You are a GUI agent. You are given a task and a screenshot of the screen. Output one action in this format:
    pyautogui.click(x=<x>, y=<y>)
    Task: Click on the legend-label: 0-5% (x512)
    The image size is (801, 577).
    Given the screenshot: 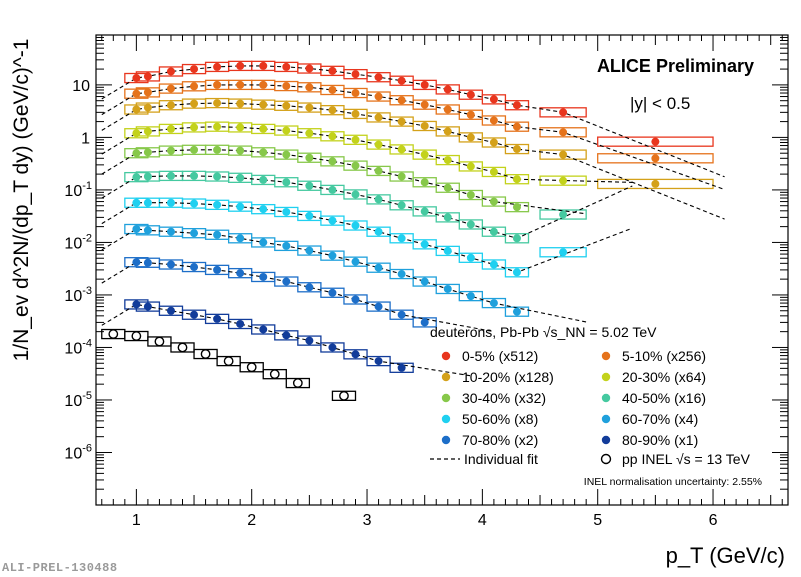 What is the action you would take?
    pyautogui.click(x=500, y=356)
    